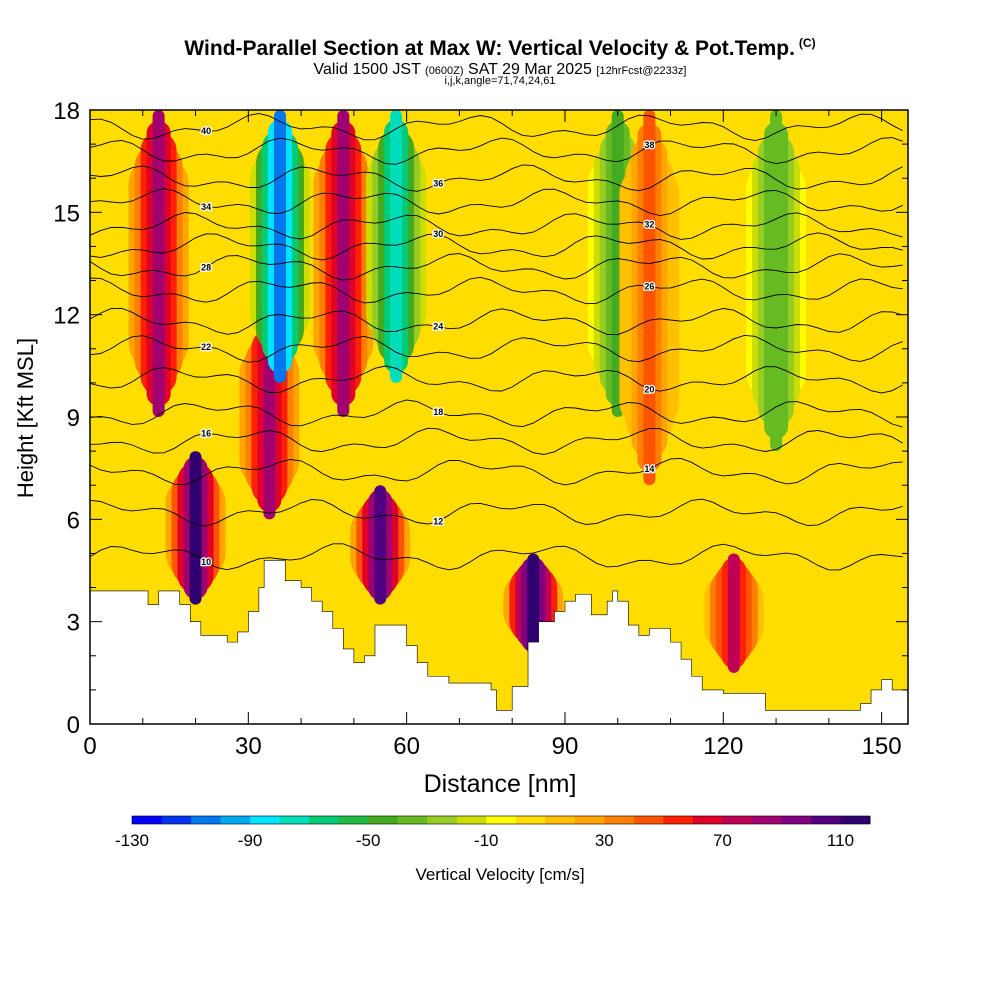  I want to click on terrain-mask, so click(499, 641).